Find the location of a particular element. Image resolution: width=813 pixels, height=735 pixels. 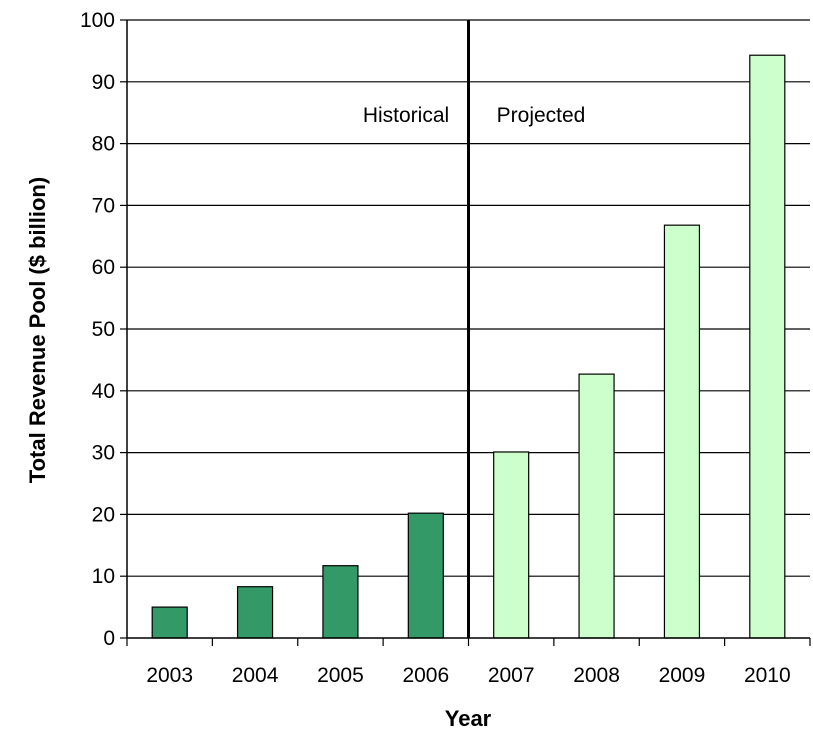

bar-2009 is located at coordinates (682, 431).